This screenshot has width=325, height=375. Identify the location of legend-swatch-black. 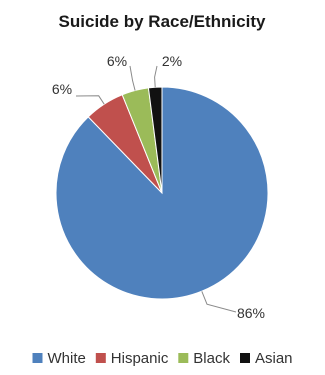
(183, 358).